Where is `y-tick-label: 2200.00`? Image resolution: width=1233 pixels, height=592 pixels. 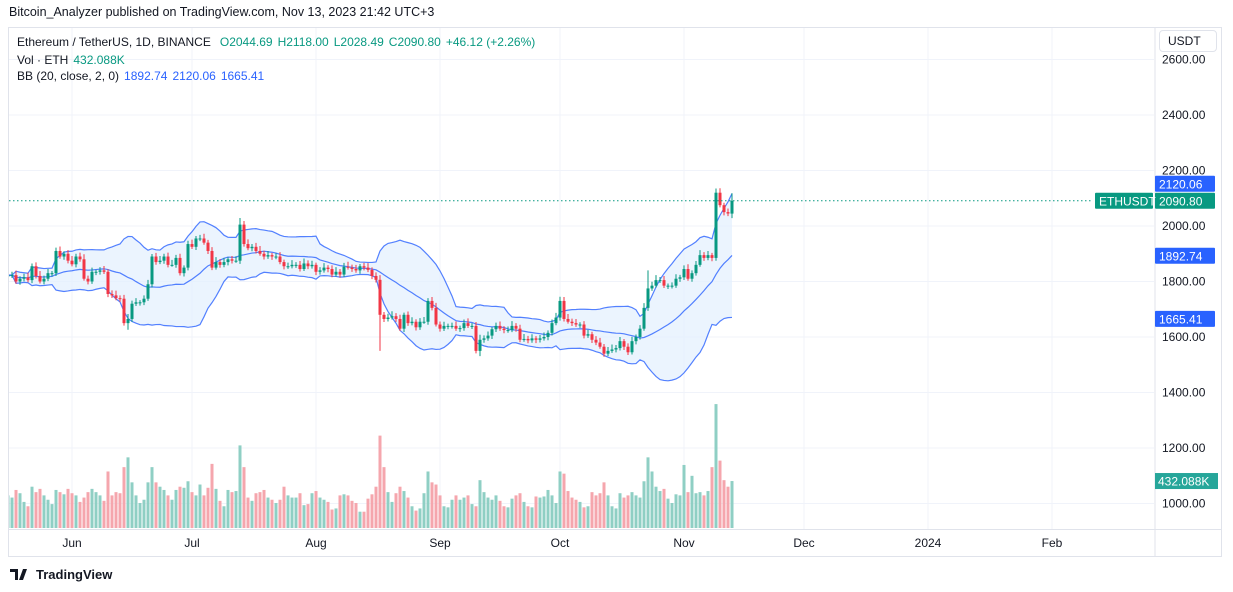 y-tick-label: 2200.00 is located at coordinates (1184, 171).